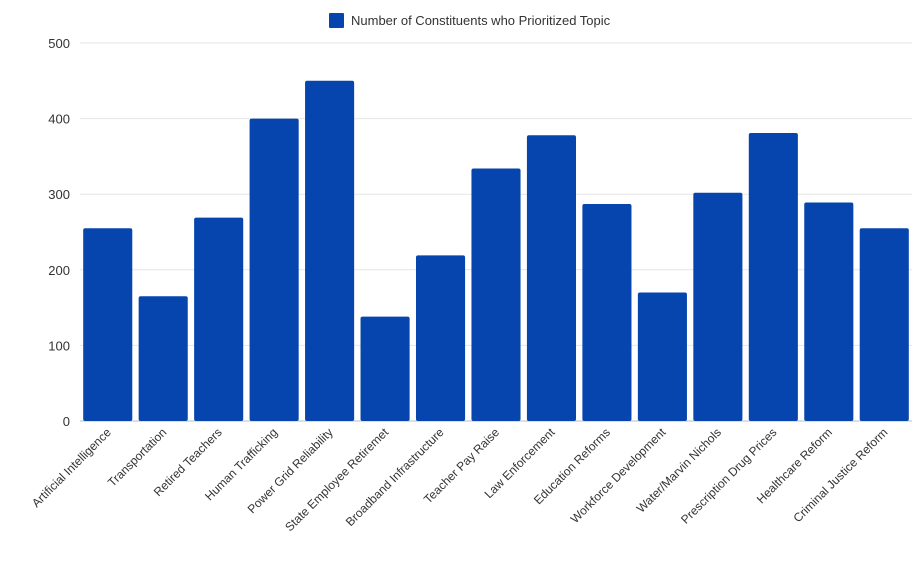 This screenshot has width=918, height=568. I want to click on x-tick-label: Criminal Justice Reform, so click(840, 475).